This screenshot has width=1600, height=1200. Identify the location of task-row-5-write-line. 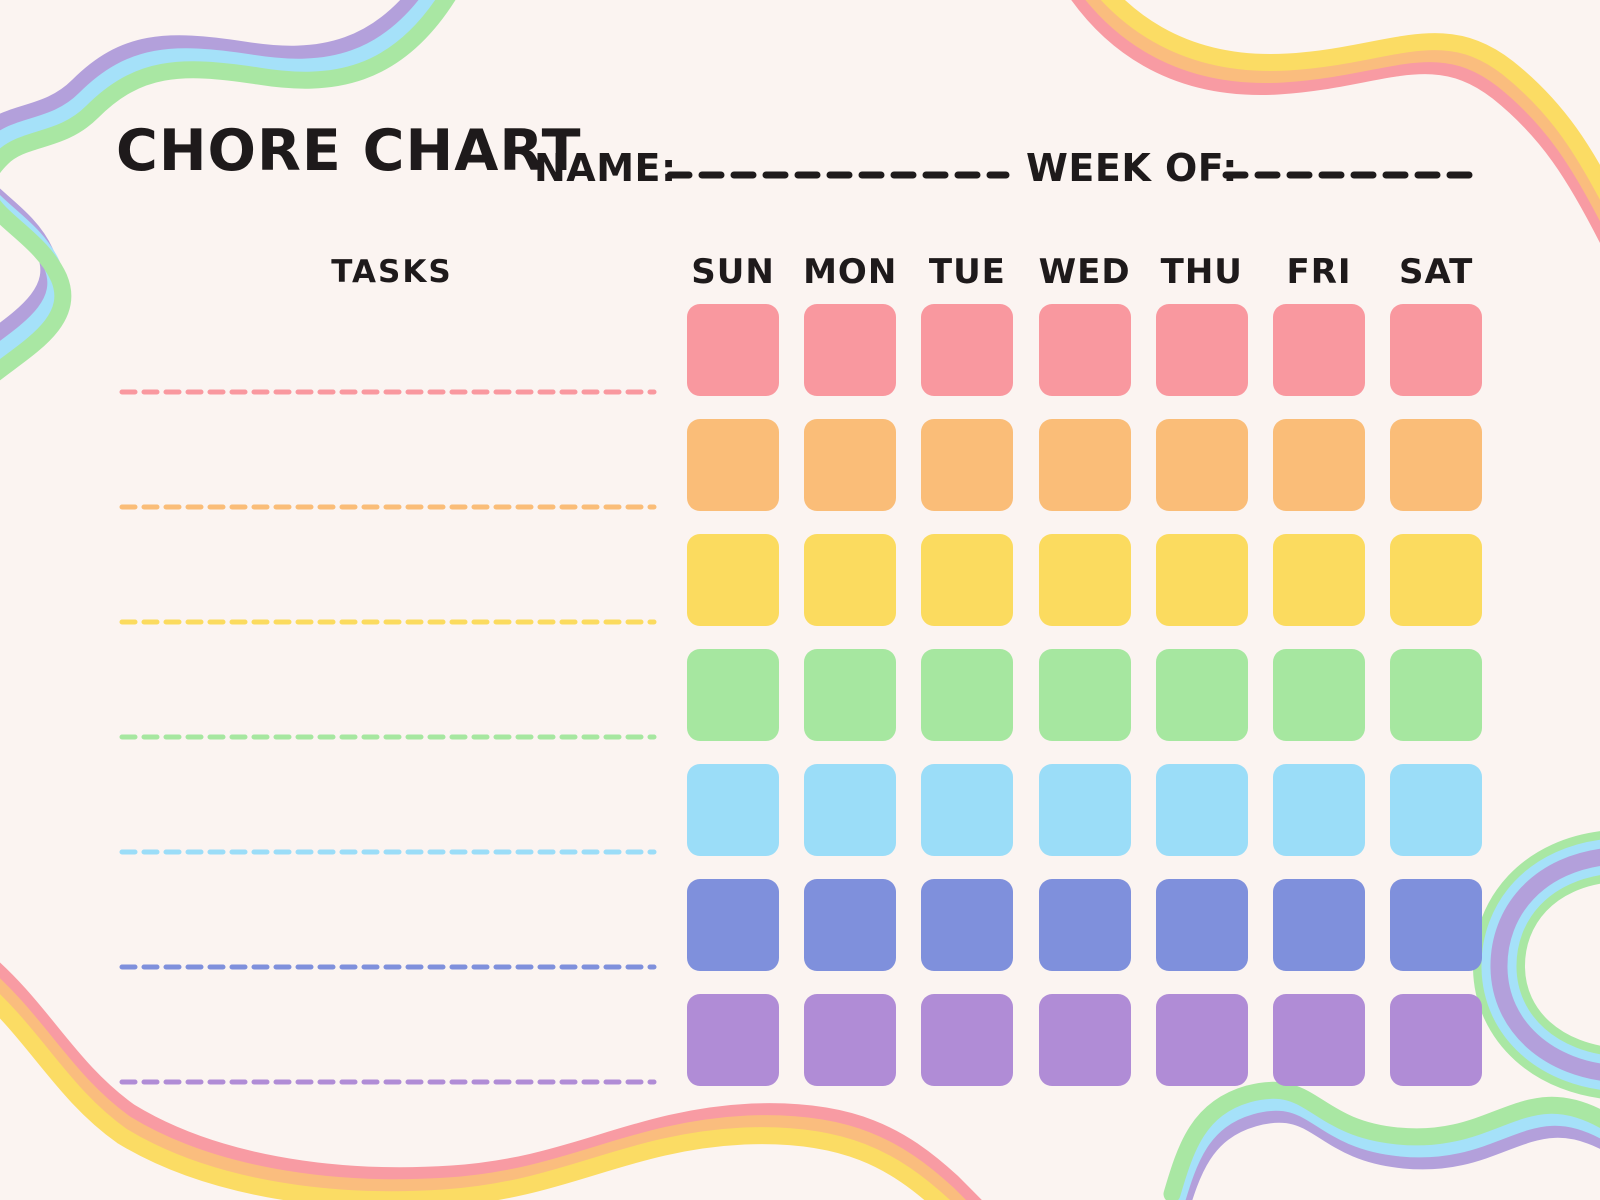
(388, 852).